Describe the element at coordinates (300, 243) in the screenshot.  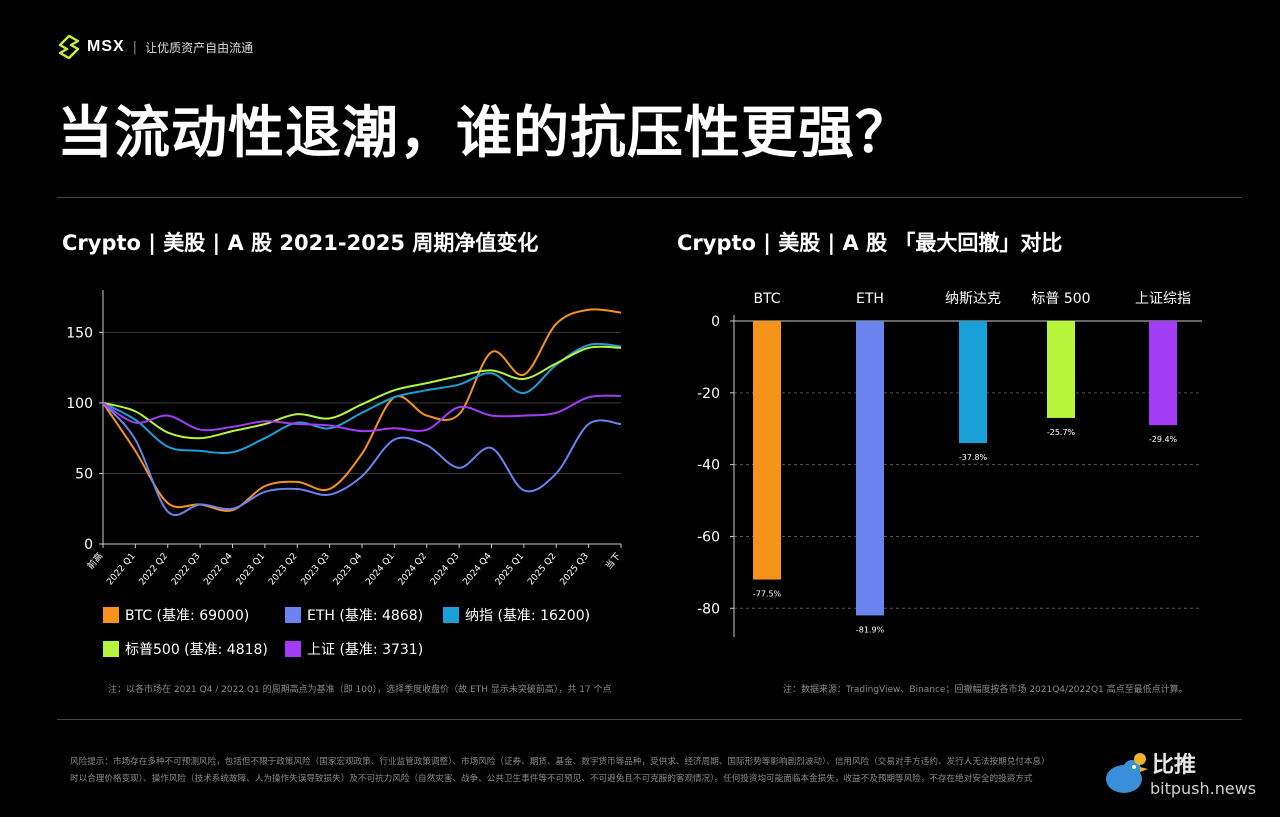
I see `line-chart-title: Crypto | 美股 | A 股 2021-2025 周期净值变化` at that location.